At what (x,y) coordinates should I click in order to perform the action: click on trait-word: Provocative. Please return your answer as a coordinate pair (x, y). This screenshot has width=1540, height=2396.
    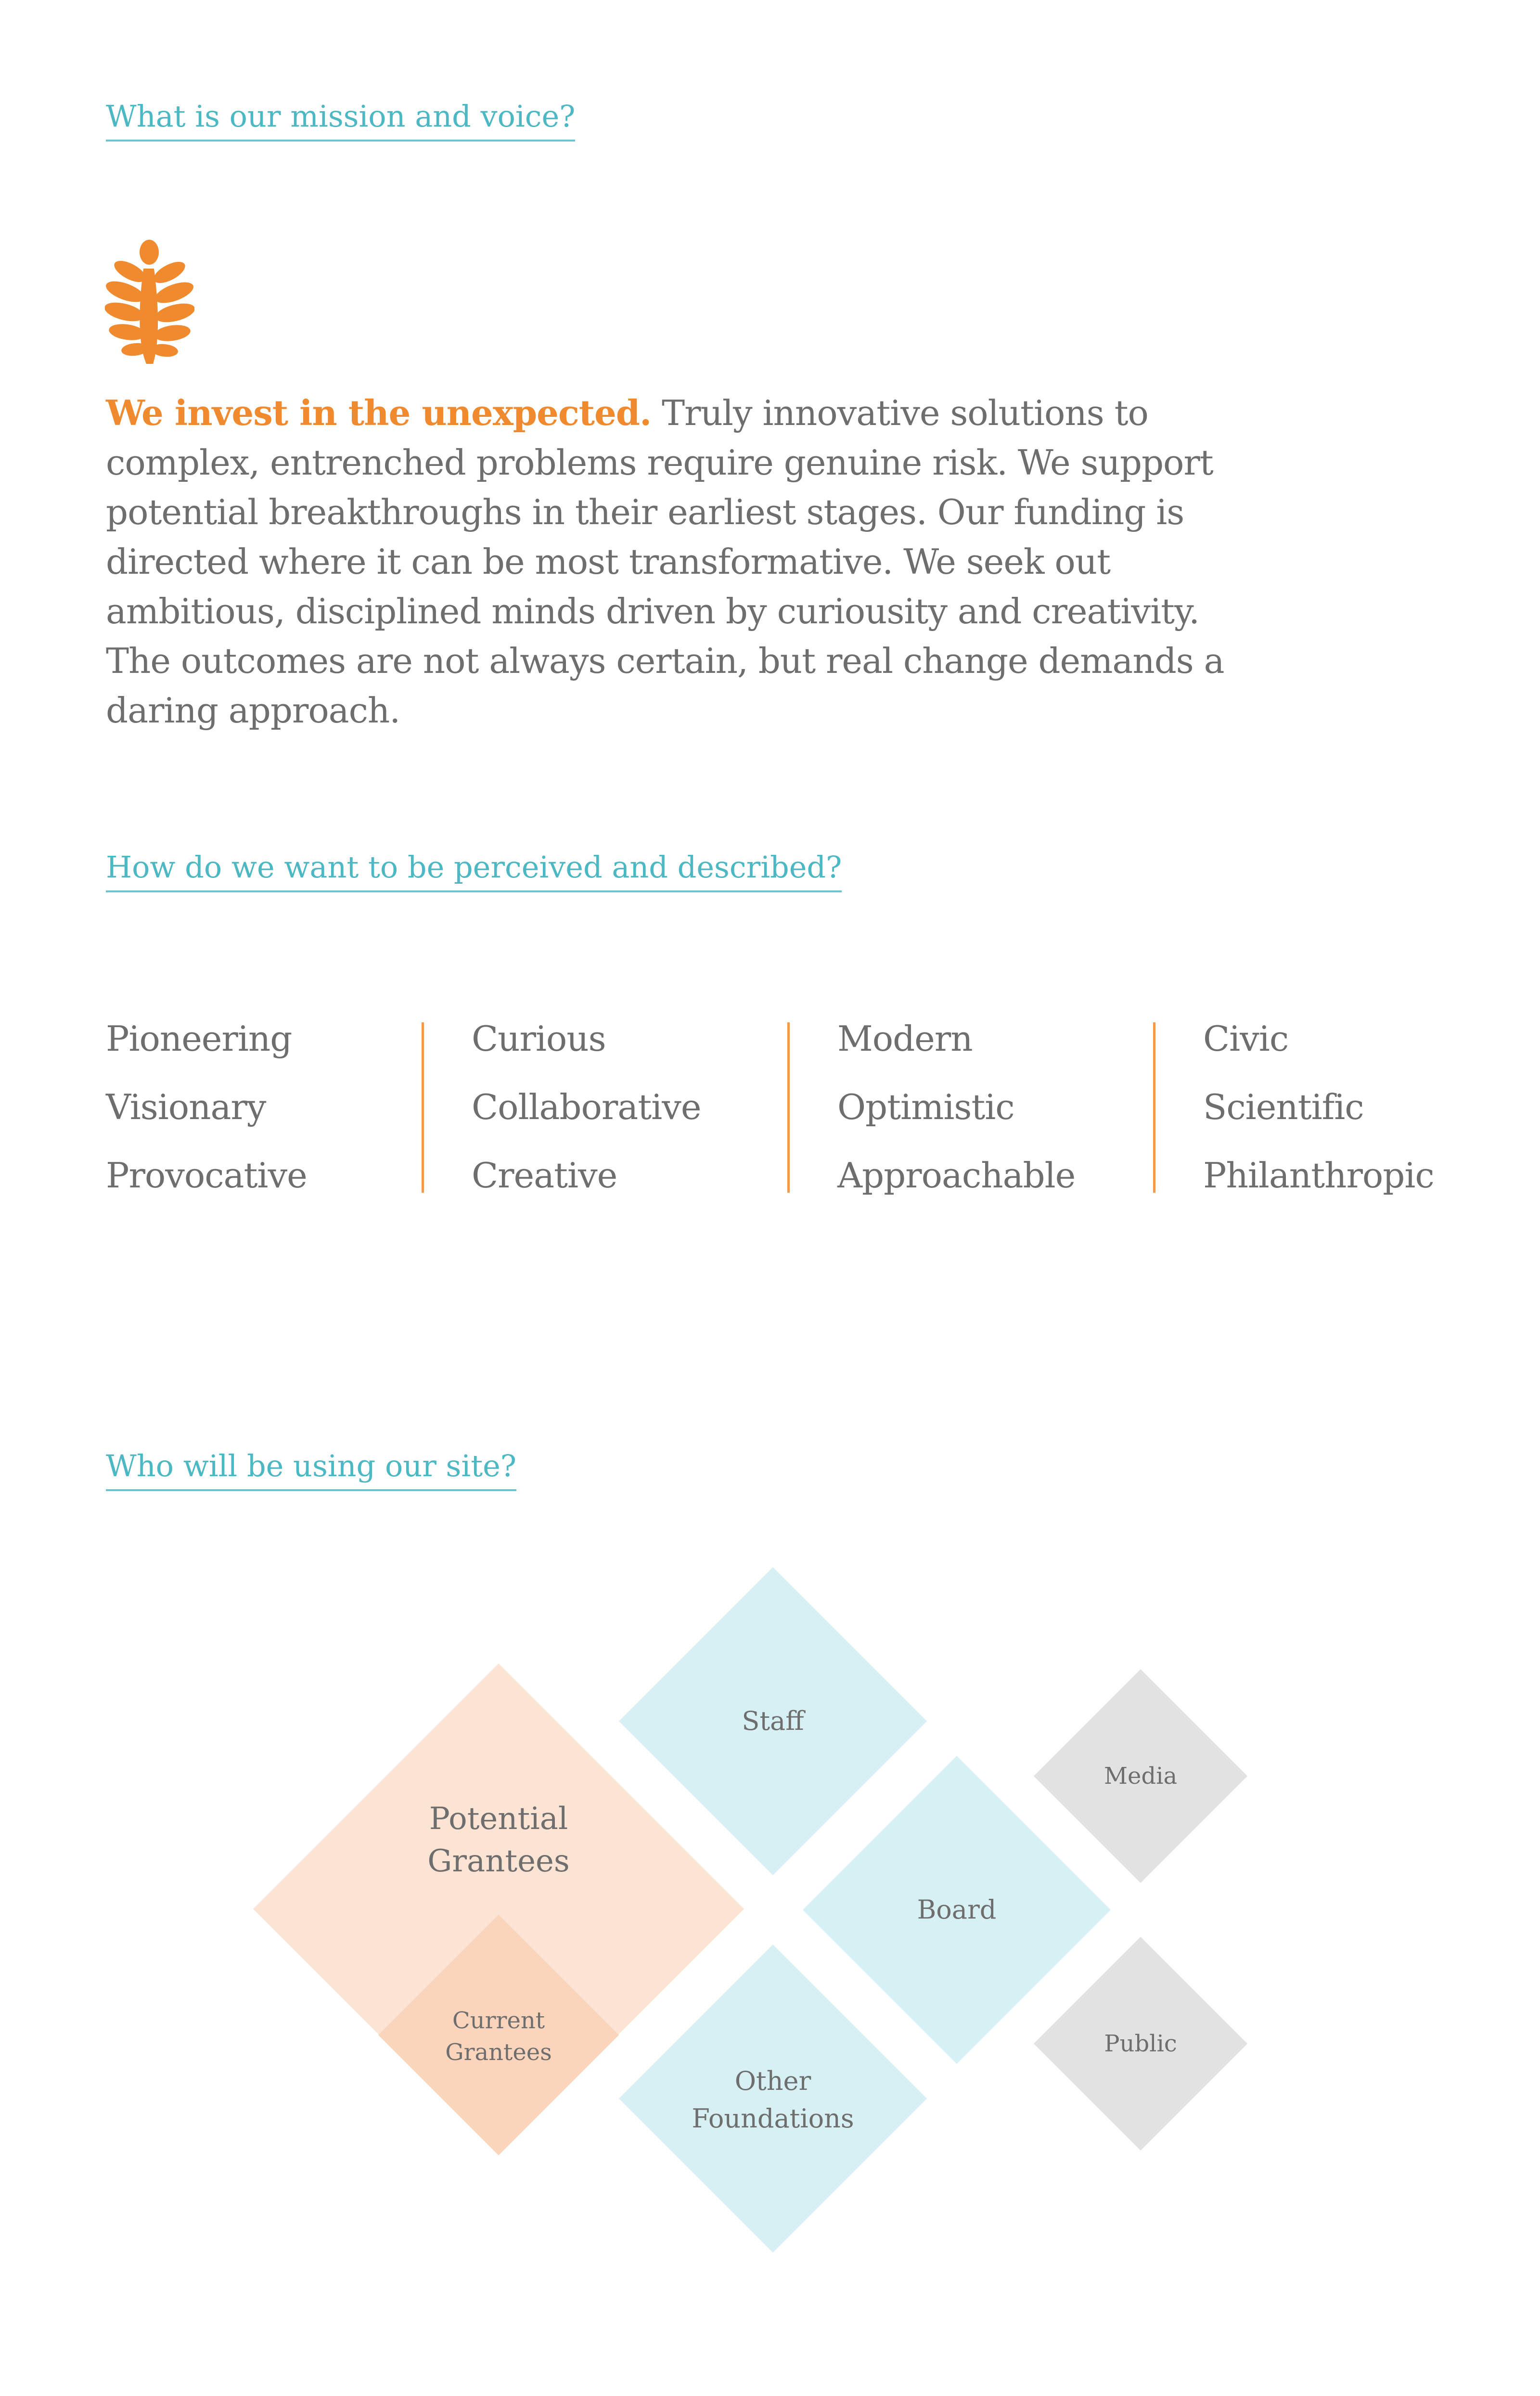
    Looking at the image, I should click on (207, 1175).